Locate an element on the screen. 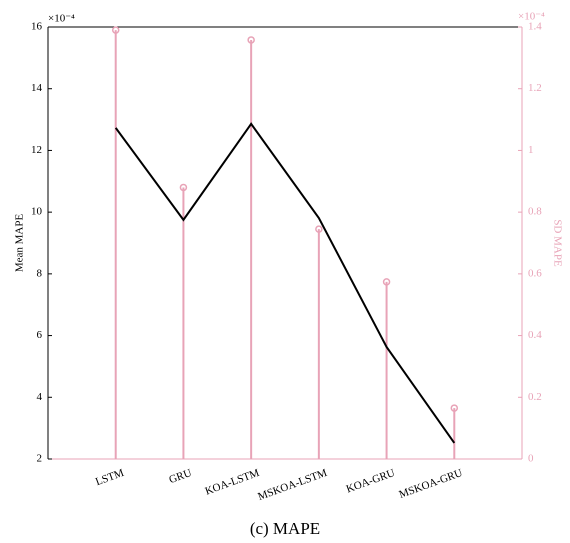 The width and height of the screenshot is (570, 543). y-tick-label: 16 is located at coordinates (37, 27).